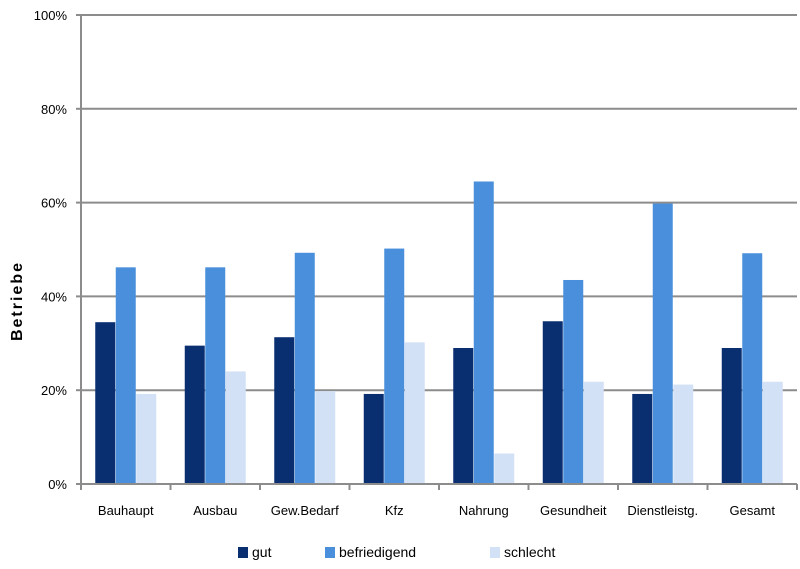 The width and height of the screenshot is (800, 569). What do you see at coordinates (262, 552) in the screenshot?
I see `legend-label-gut: gut` at bounding box center [262, 552].